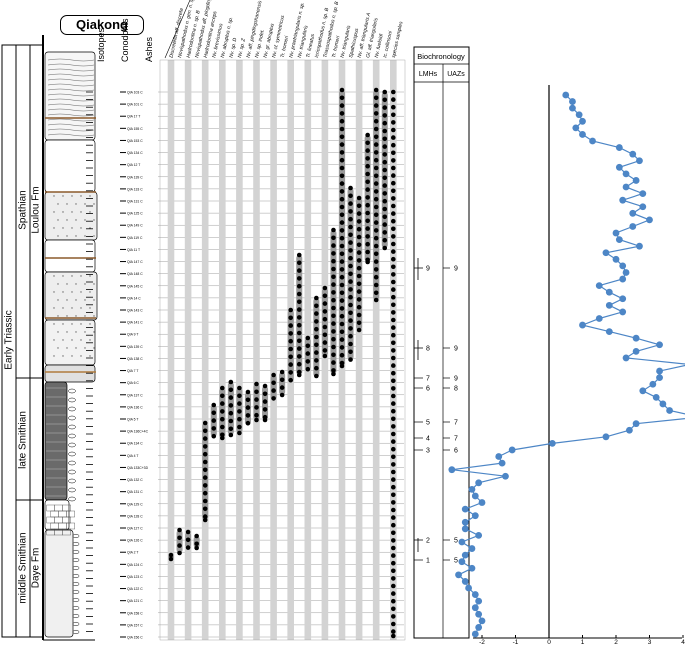 This screenshot has width=685, height=646. What do you see at coordinates (133, 383) in the screenshot?
I see `sample-label: QIA 6 C` at bounding box center [133, 383].